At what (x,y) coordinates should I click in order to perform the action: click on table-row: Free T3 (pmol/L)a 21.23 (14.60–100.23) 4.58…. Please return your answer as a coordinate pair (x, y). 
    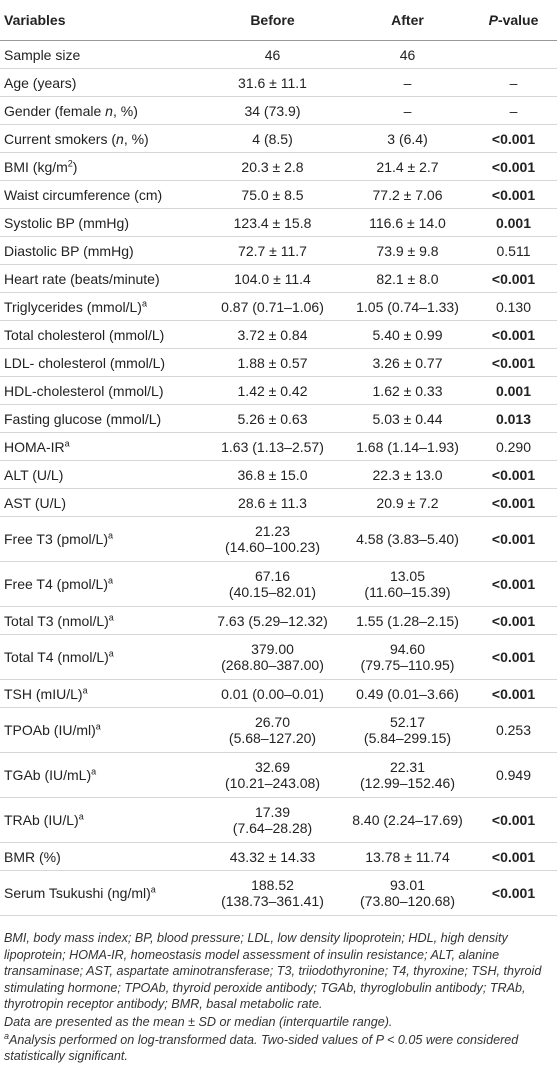
    Looking at the image, I should click on (278, 539).